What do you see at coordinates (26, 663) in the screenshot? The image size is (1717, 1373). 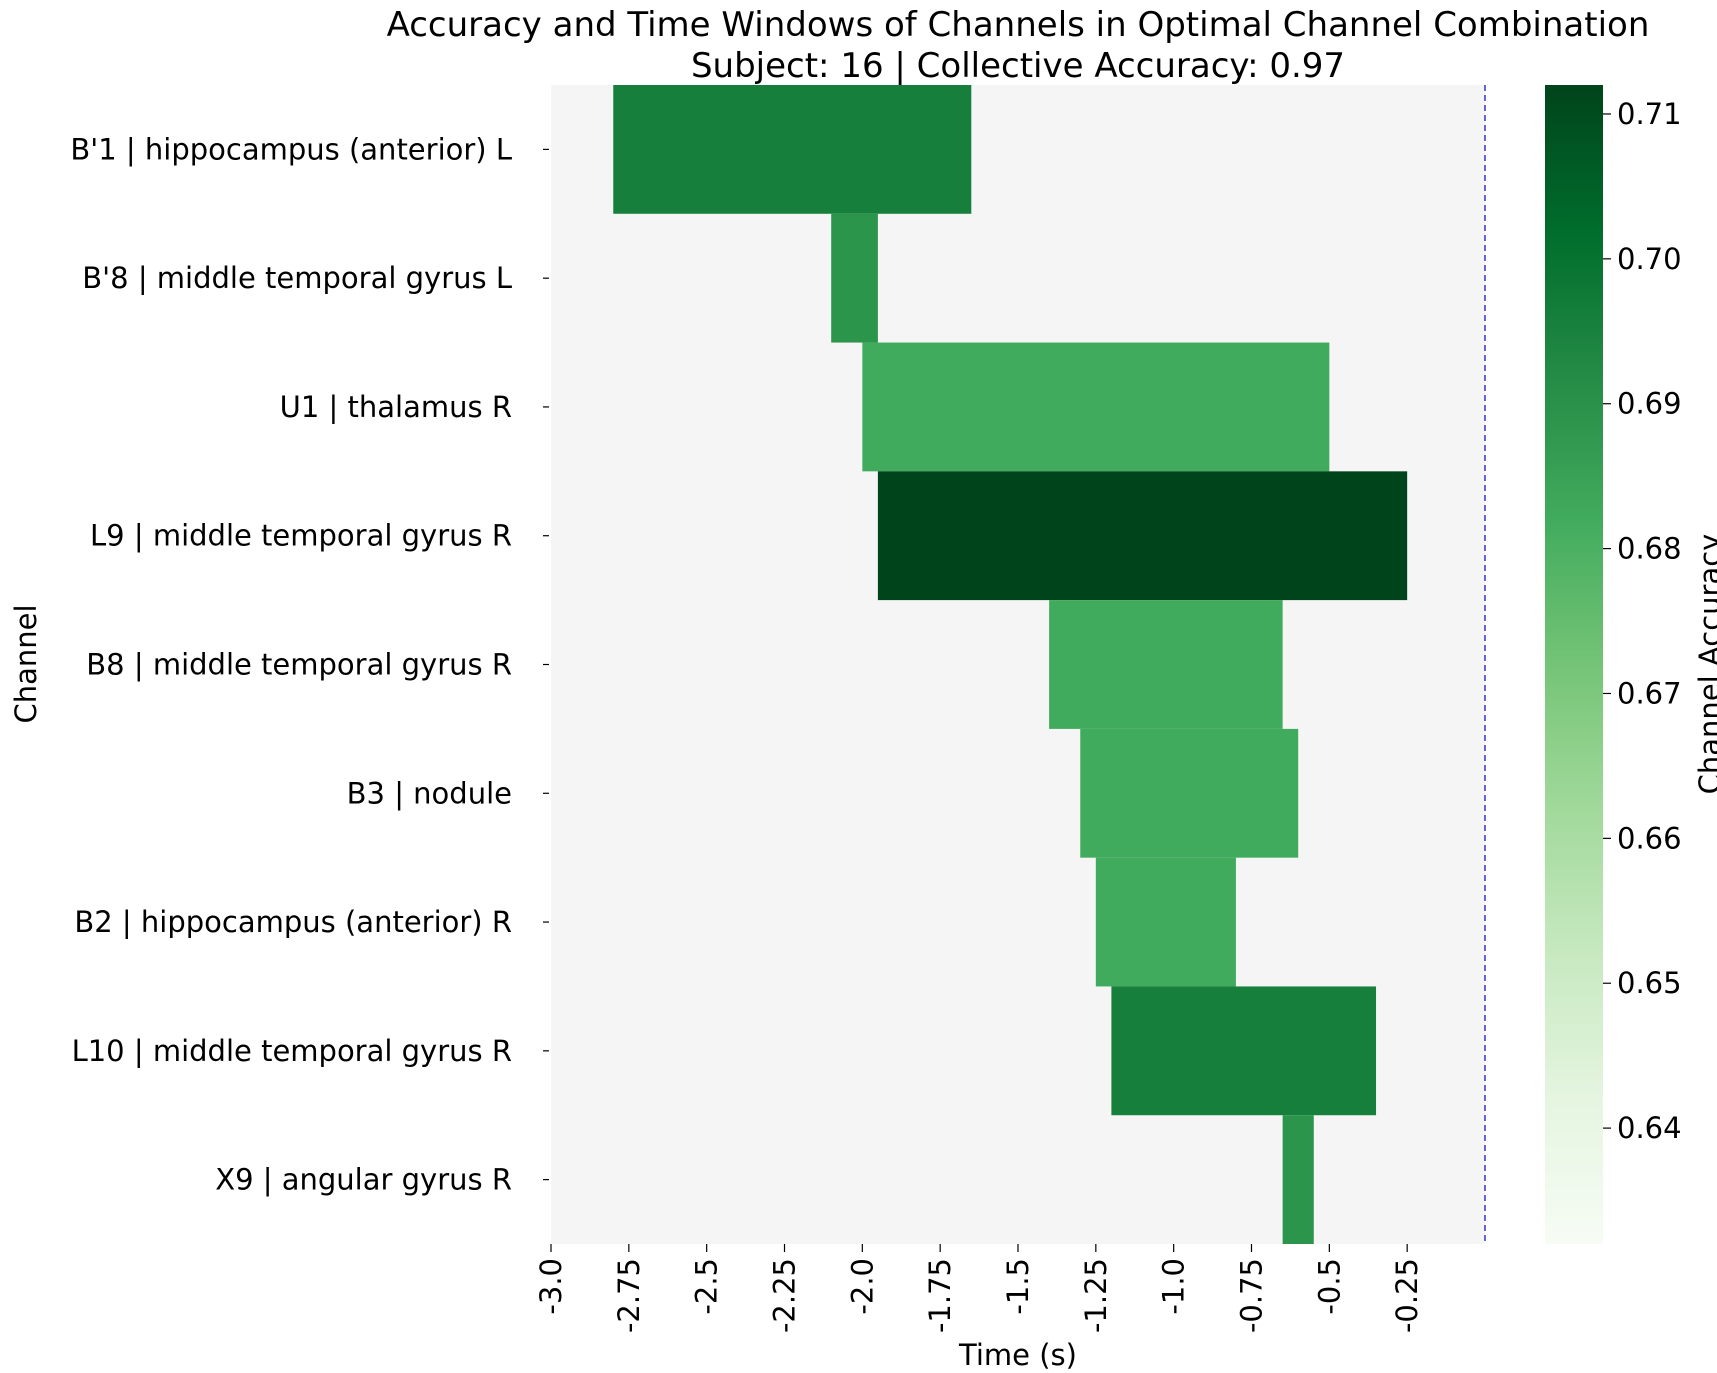 I see `y-axis-label: Channel` at bounding box center [26, 663].